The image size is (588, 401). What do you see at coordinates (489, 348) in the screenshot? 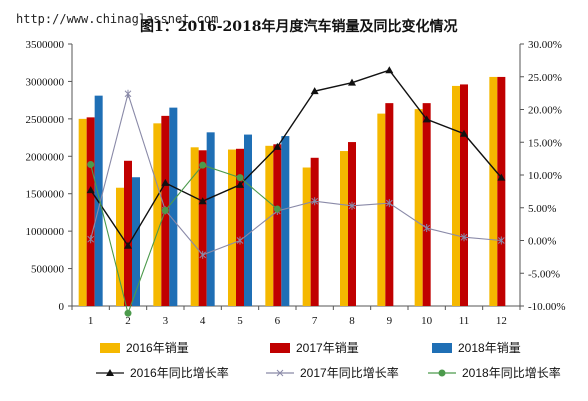
I see `legend-label: 2018年销量` at bounding box center [489, 348].